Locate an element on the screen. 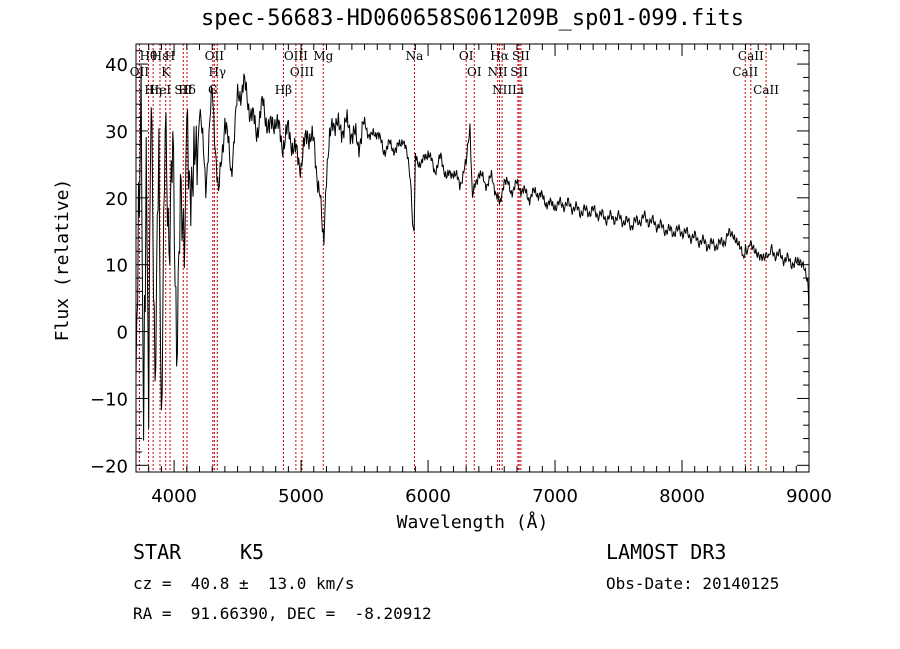 The height and width of the screenshot is (649, 900). line-marker-label: G is located at coordinates (213, 90).